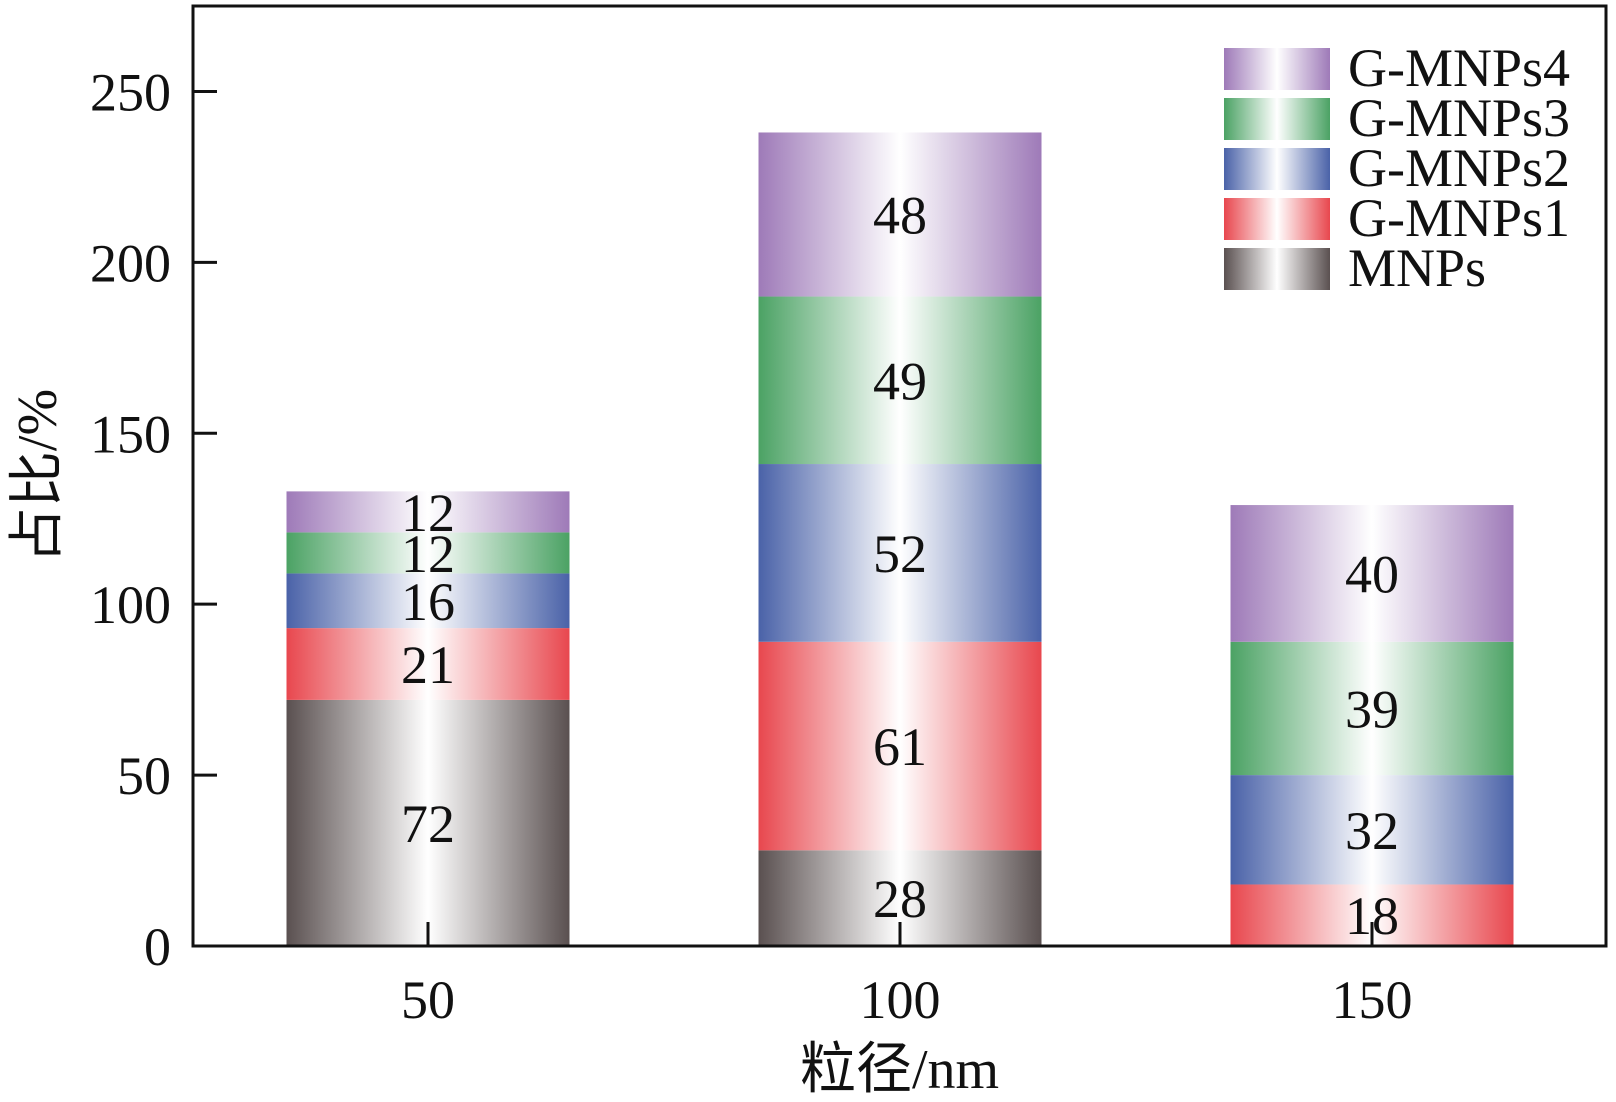  What do you see at coordinates (900, 1000) in the screenshot?
I see `x-tick-label: 100` at bounding box center [900, 1000].